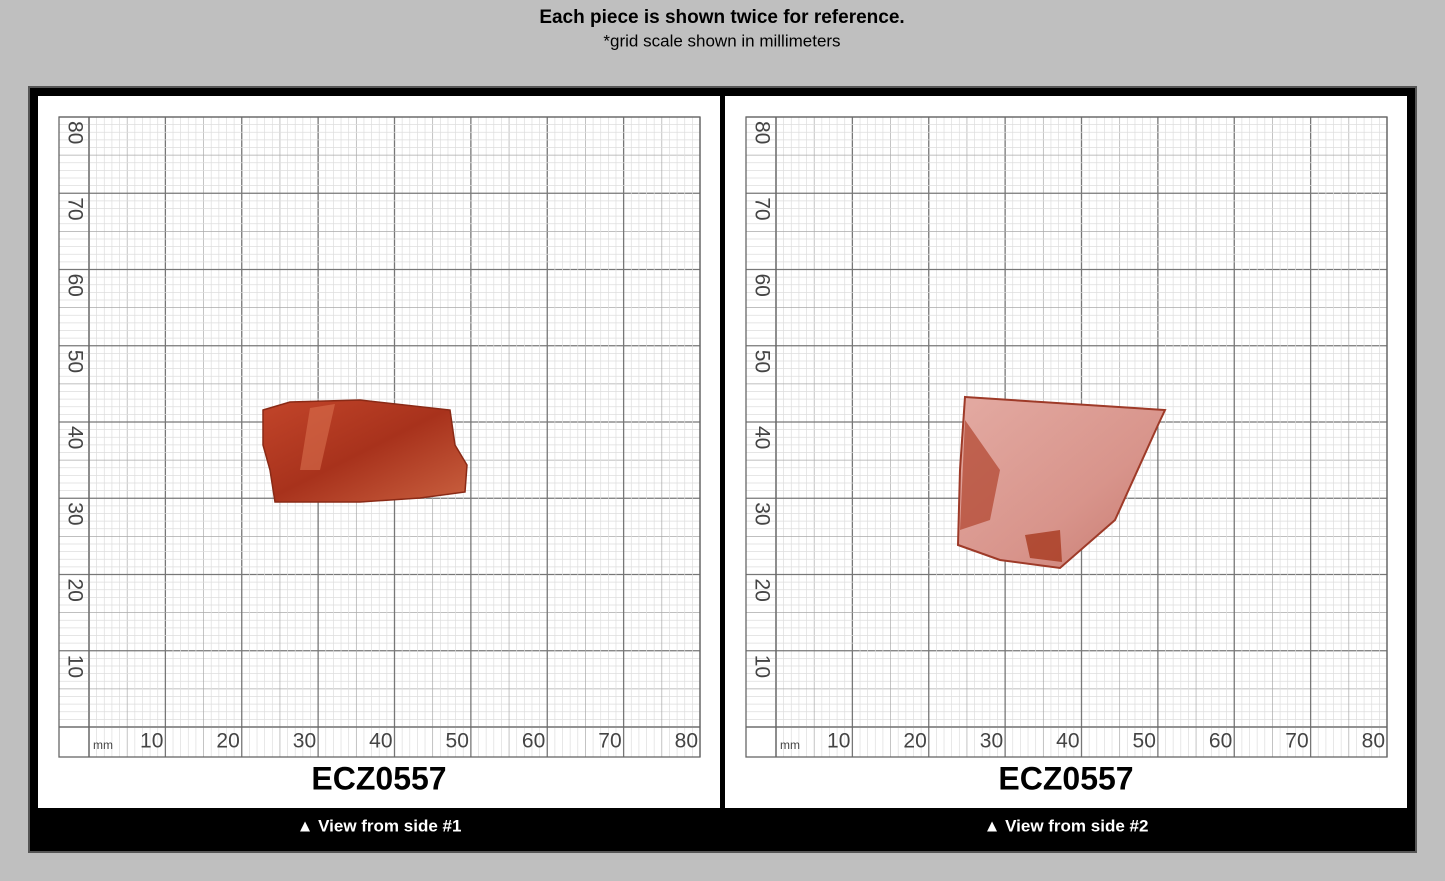 The width and height of the screenshot is (1445, 881). Describe the element at coordinates (721, 40) in the screenshot. I see `subtitle: *grid scale shown in millimeters` at that location.